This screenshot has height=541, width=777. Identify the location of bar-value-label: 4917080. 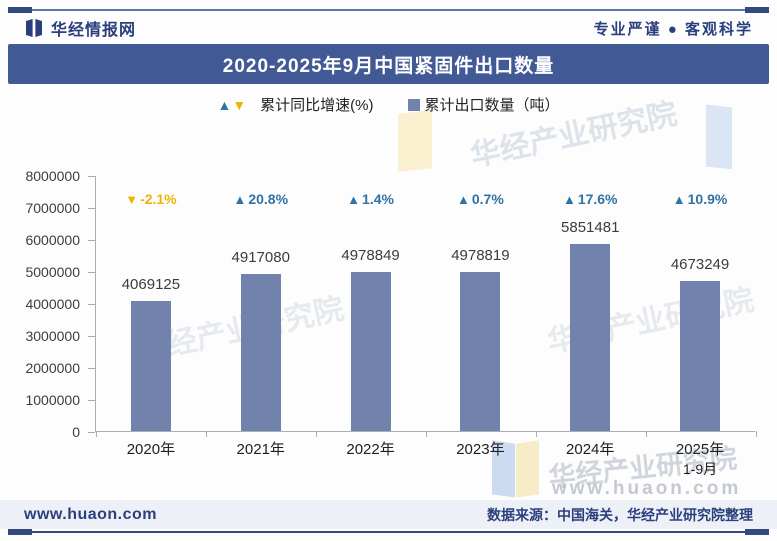
(260, 257).